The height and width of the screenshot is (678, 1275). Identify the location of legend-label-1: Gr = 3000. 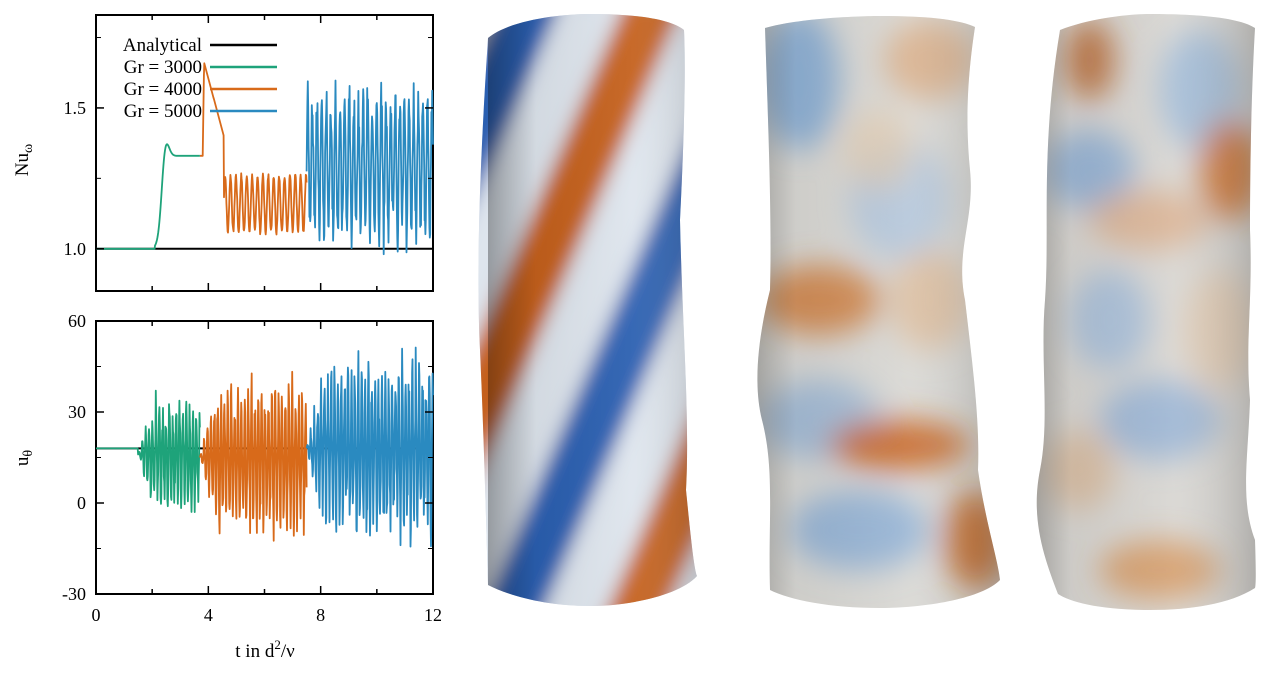
(163, 67).